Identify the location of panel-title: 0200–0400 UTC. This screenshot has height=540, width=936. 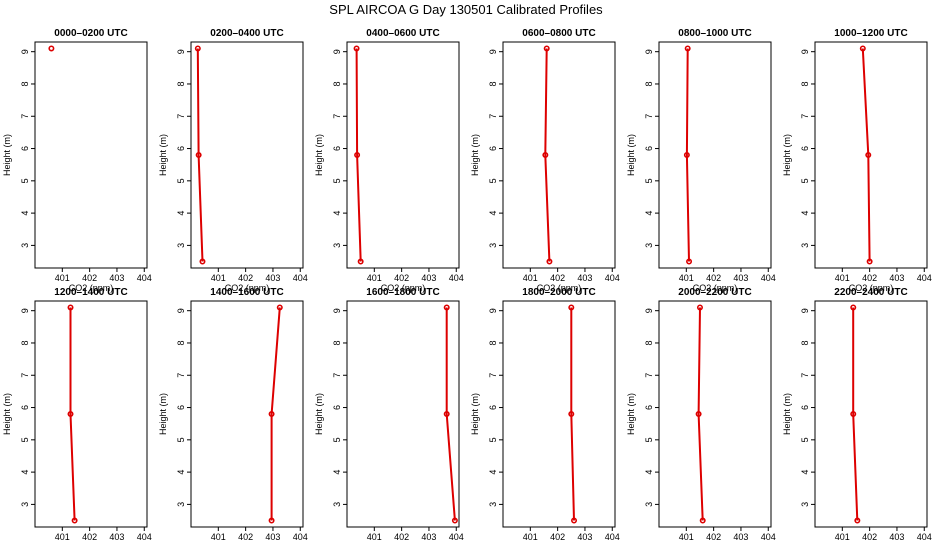
(246, 33).